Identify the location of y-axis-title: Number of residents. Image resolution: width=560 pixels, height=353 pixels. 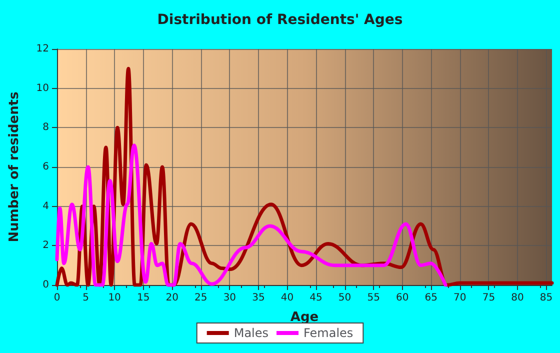
(14, 166).